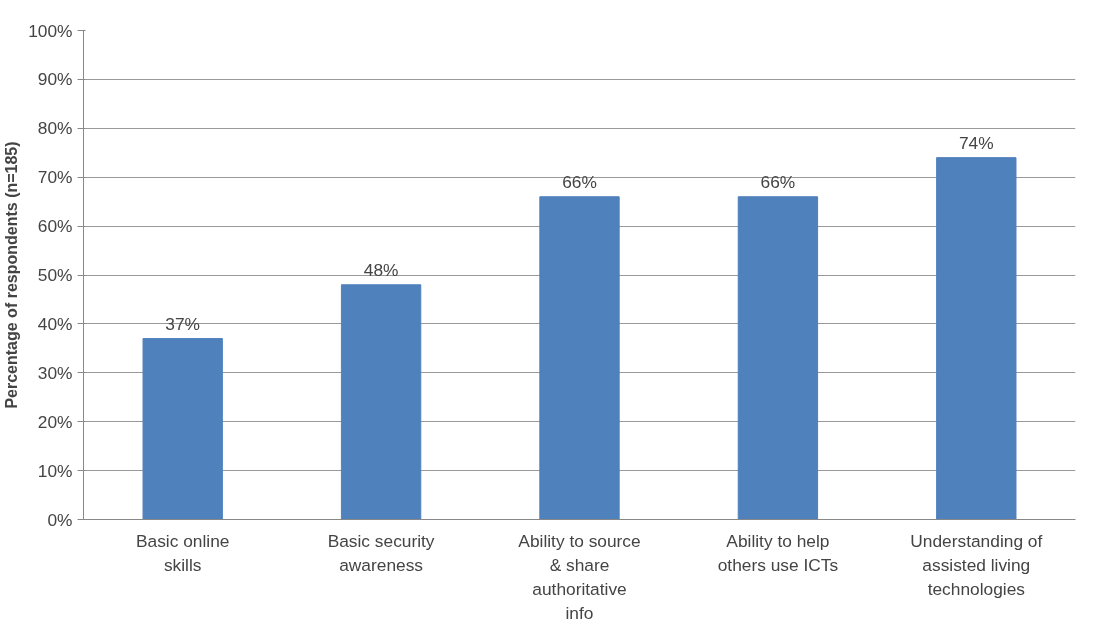 The height and width of the screenshot is (632, 1093). I want to click on x-tick-label: Basic security awareness, so click(381, 552).